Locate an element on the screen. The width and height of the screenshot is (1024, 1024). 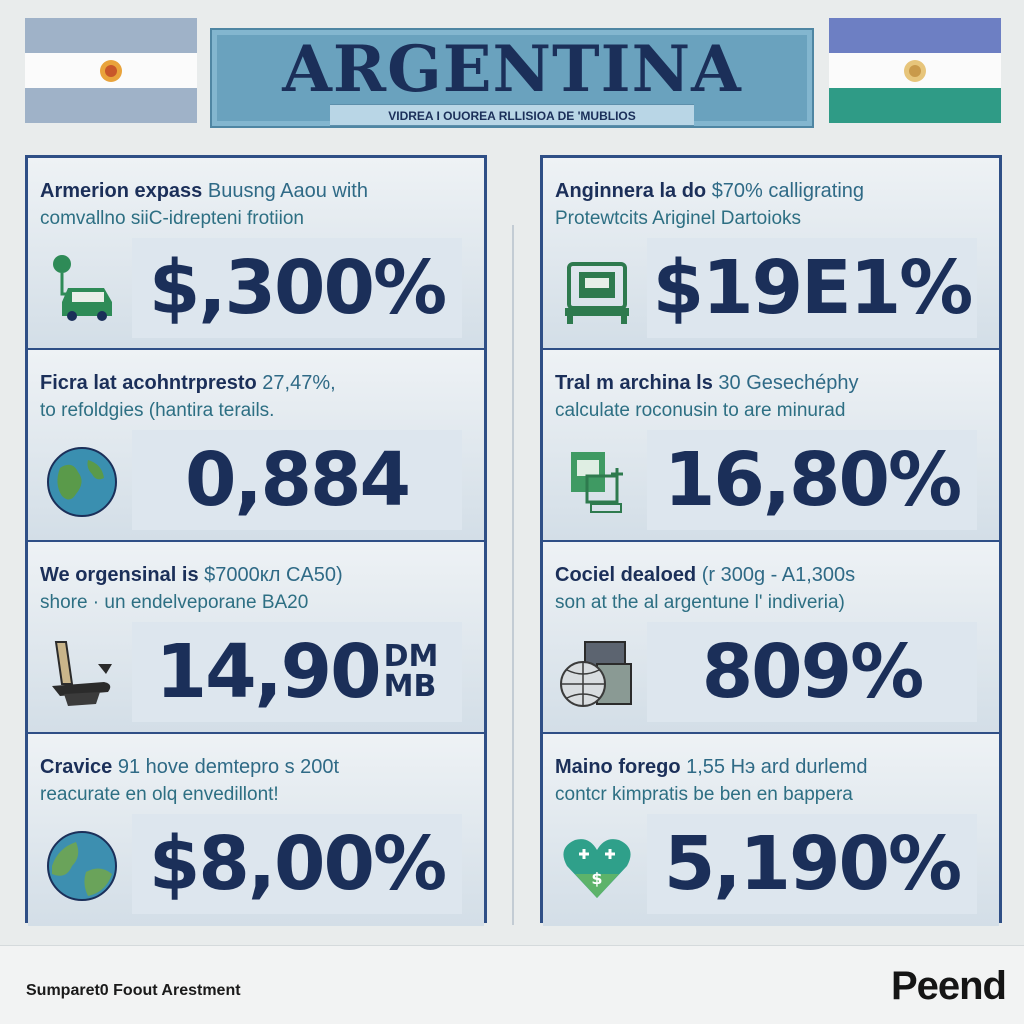
page-title: ARGENTINA is located at coordinates (512, 69).